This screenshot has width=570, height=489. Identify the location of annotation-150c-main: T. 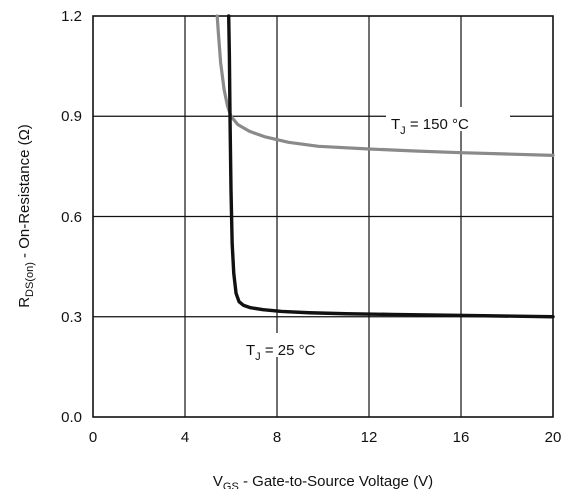
(395, 124).